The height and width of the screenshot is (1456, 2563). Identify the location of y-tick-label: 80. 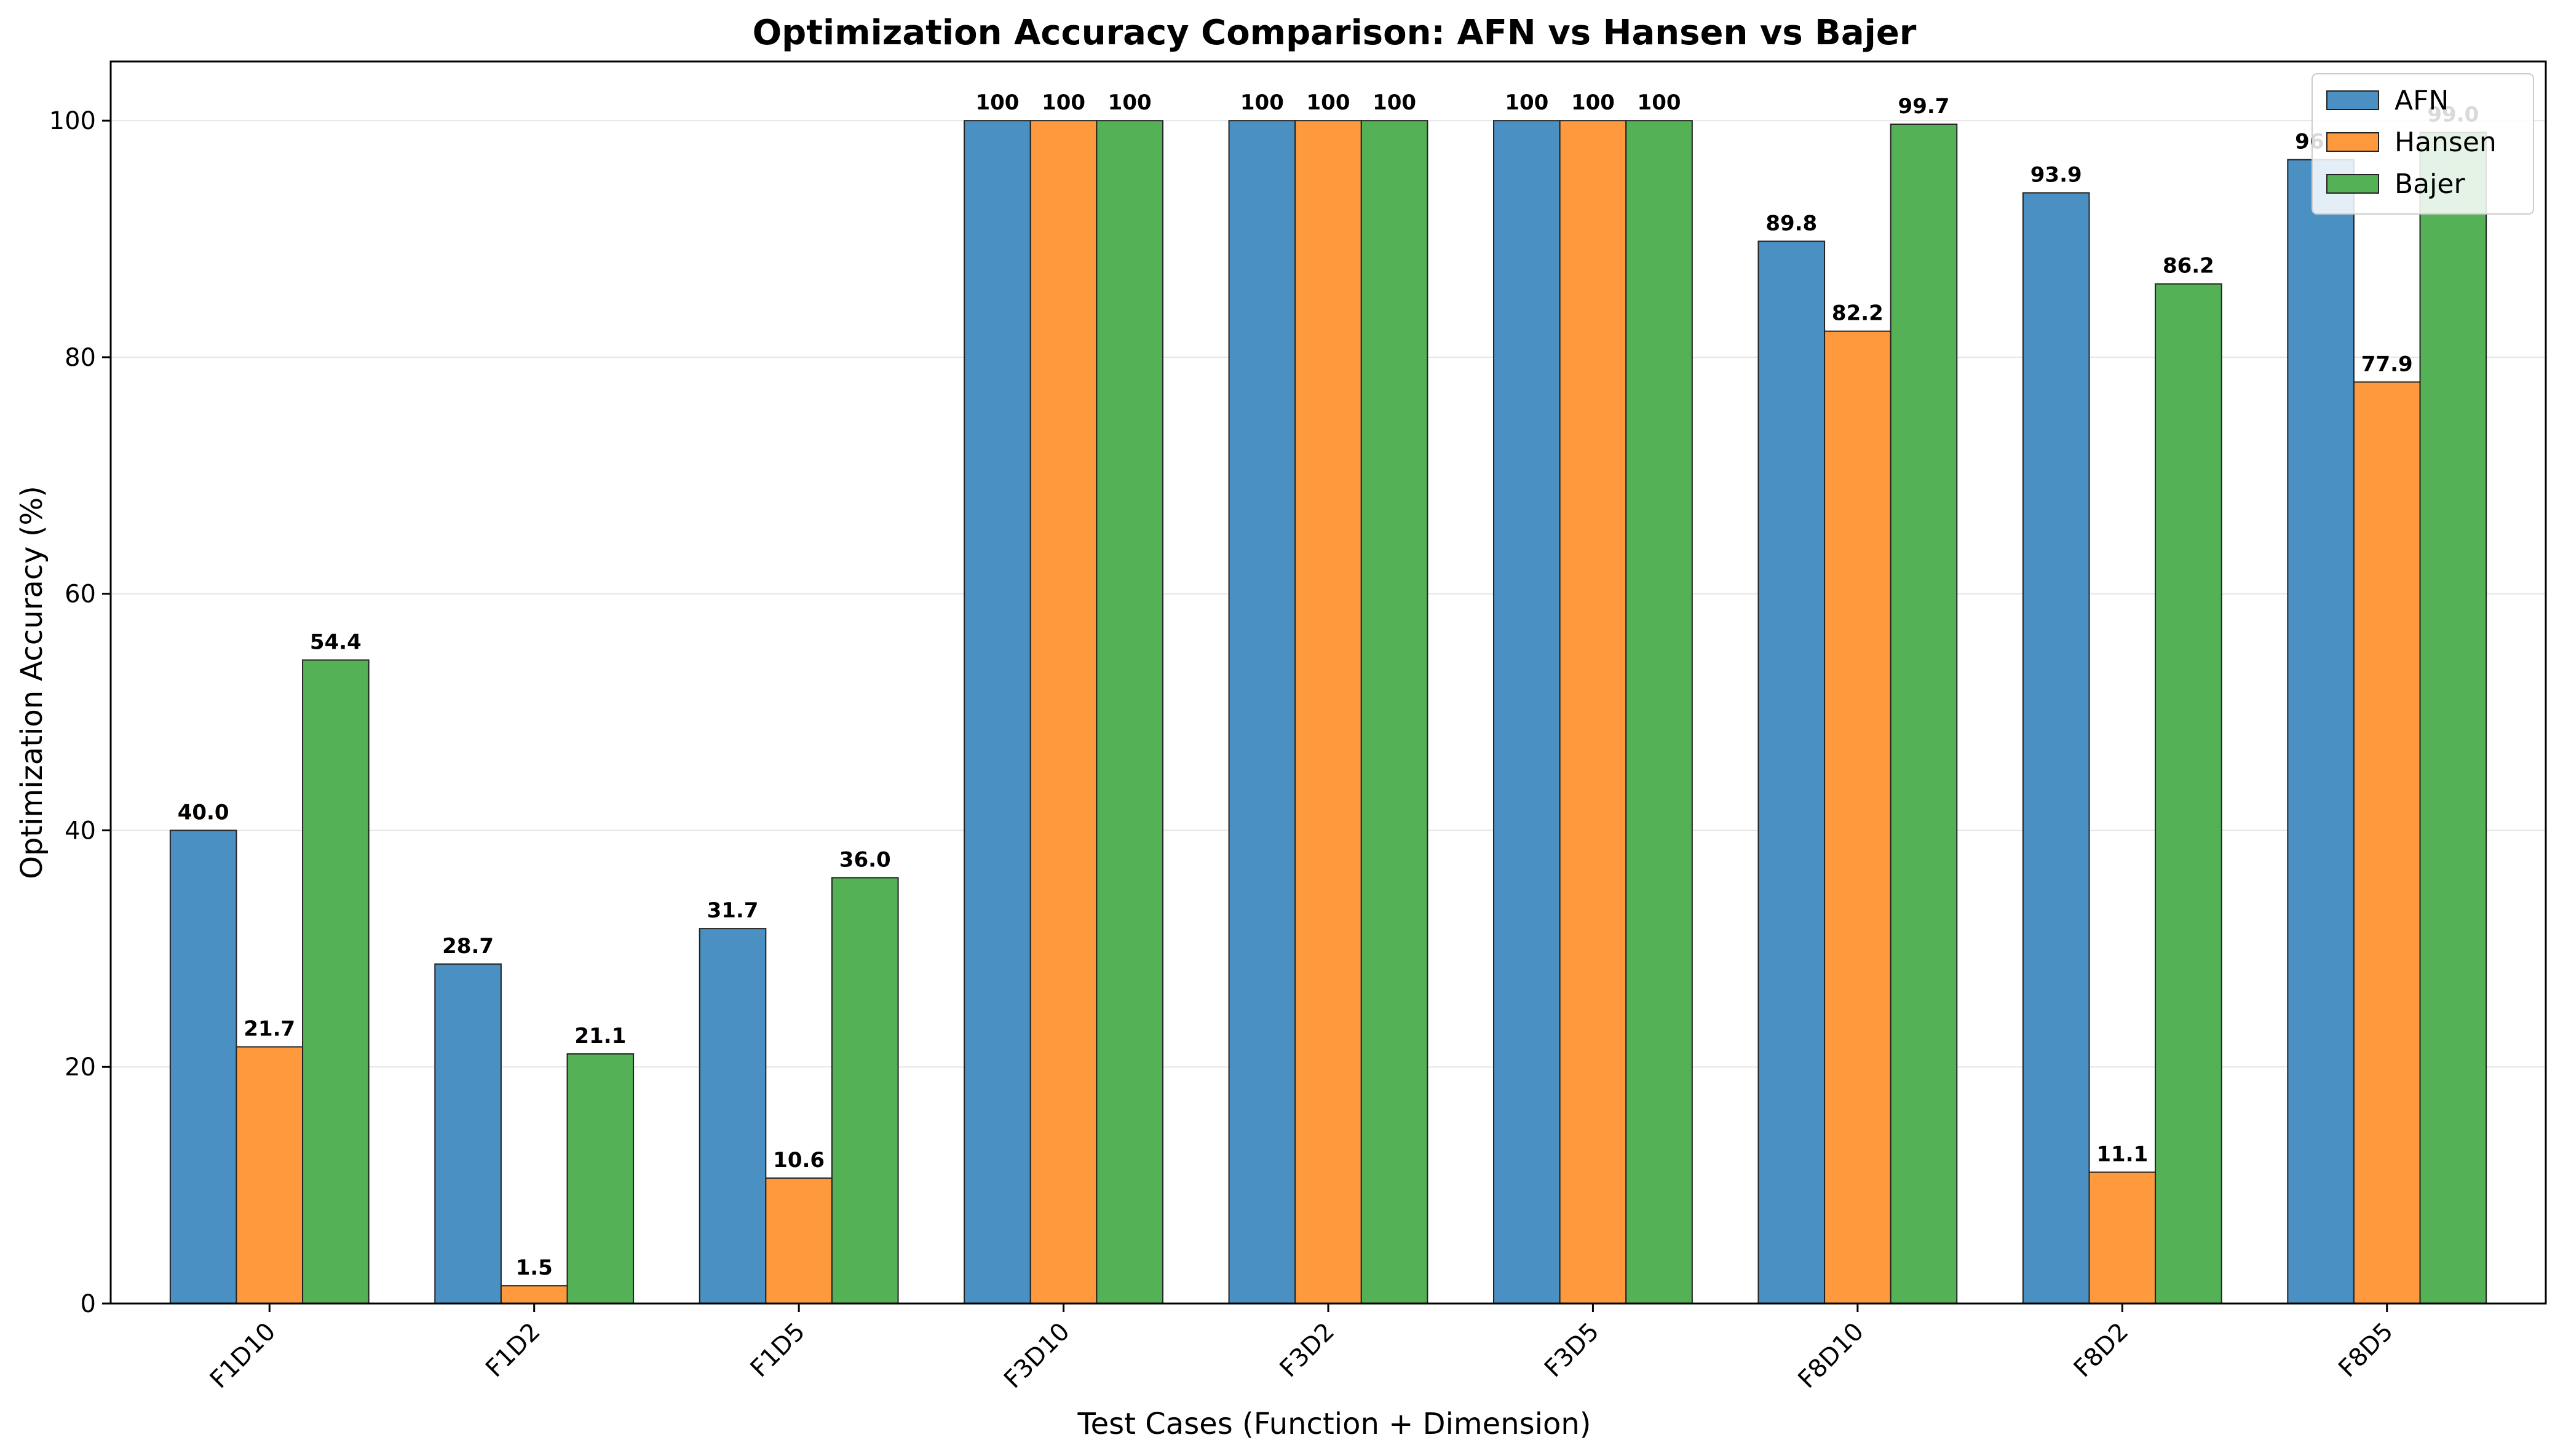
(80, 358).